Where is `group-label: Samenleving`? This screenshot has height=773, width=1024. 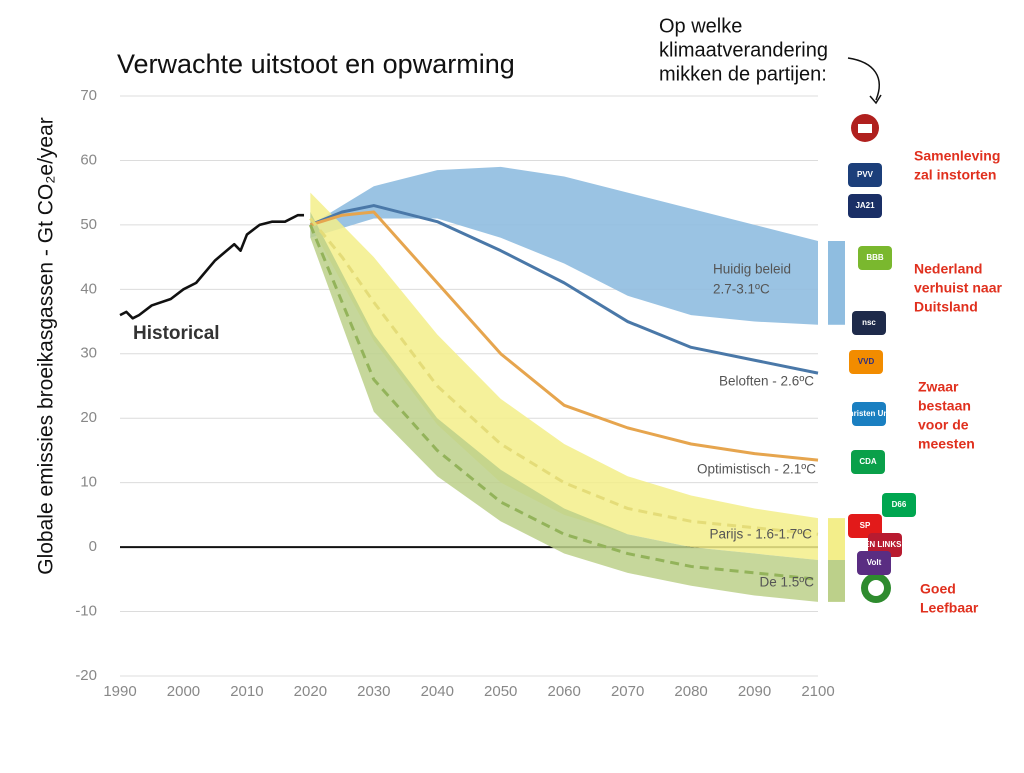
group-label: Samenleving is located at coordinates (957, 156).